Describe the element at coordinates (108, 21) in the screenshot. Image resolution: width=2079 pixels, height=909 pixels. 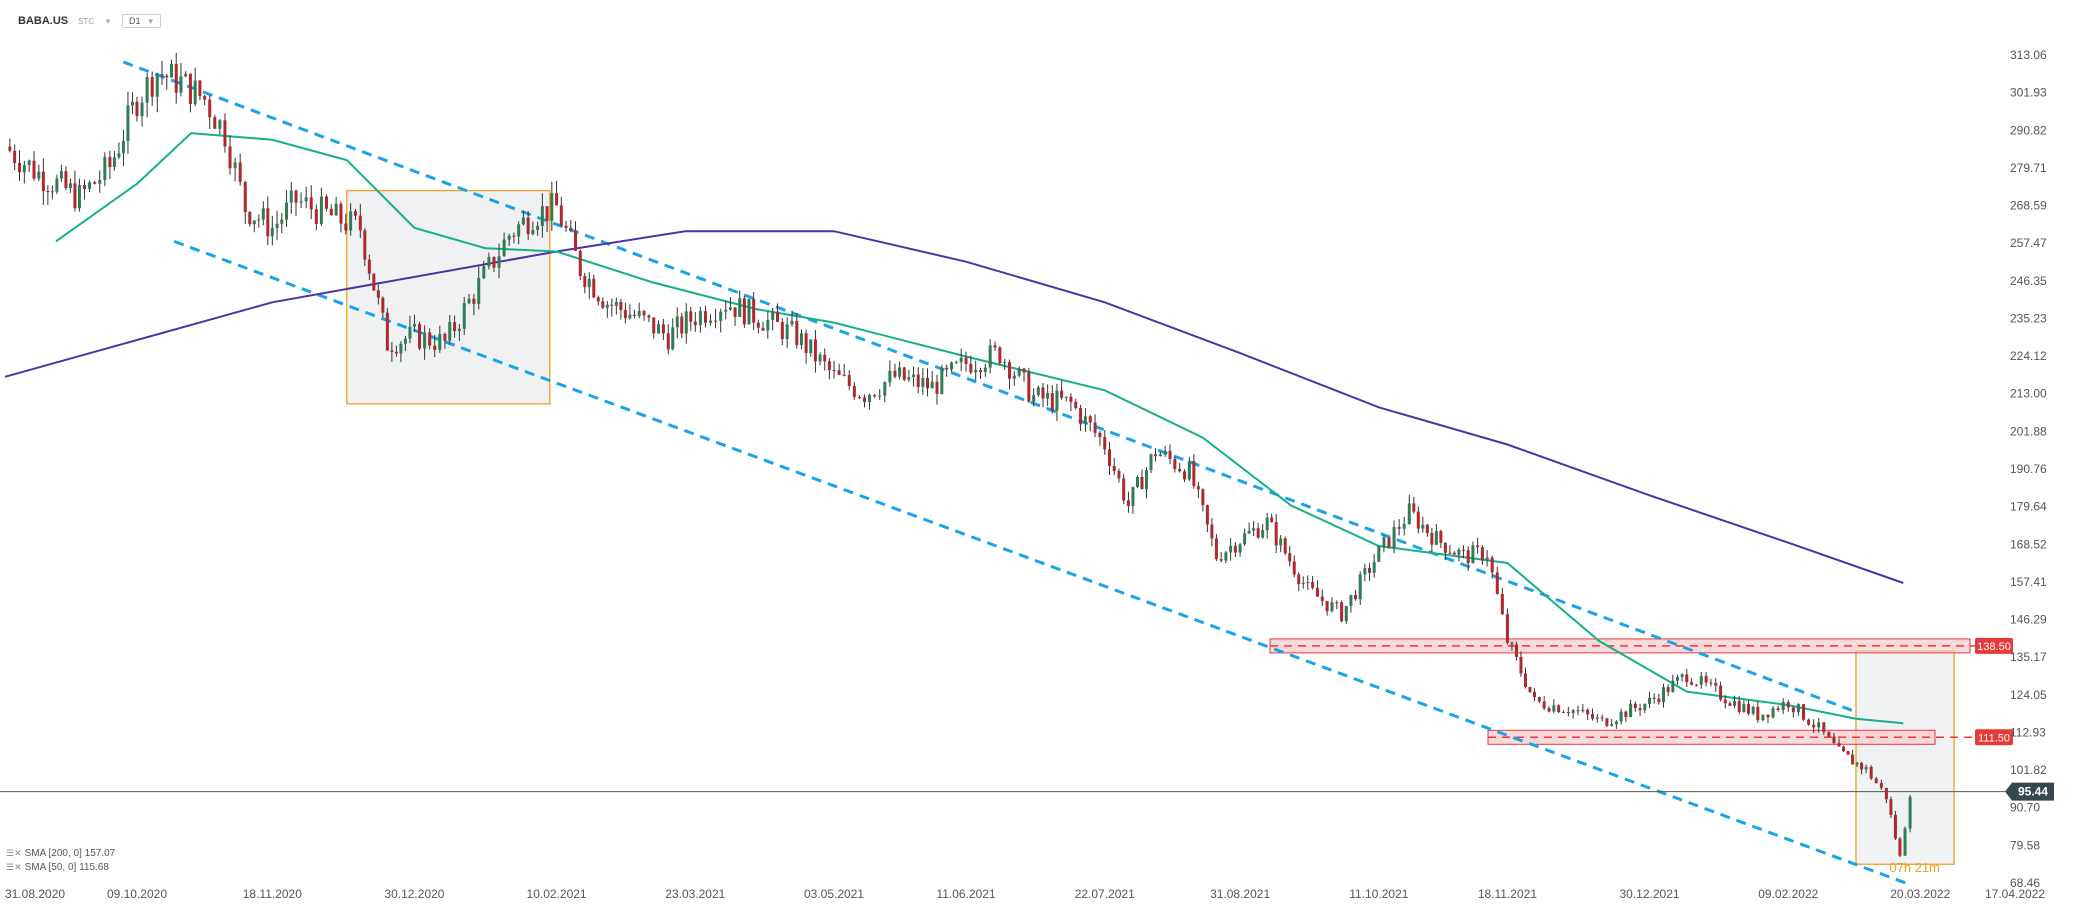
I see `chevron-down-icon: ▼` at that location.